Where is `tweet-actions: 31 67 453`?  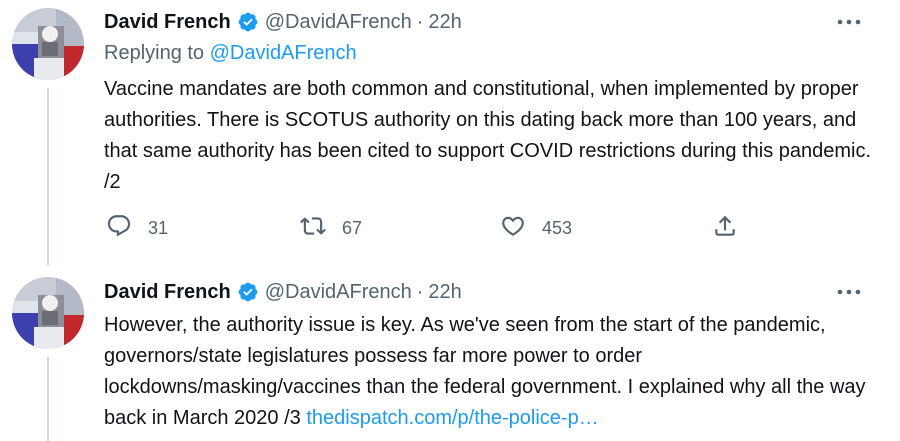 tweet-actions: 31 67 453 is located at coordinates (424, 228).